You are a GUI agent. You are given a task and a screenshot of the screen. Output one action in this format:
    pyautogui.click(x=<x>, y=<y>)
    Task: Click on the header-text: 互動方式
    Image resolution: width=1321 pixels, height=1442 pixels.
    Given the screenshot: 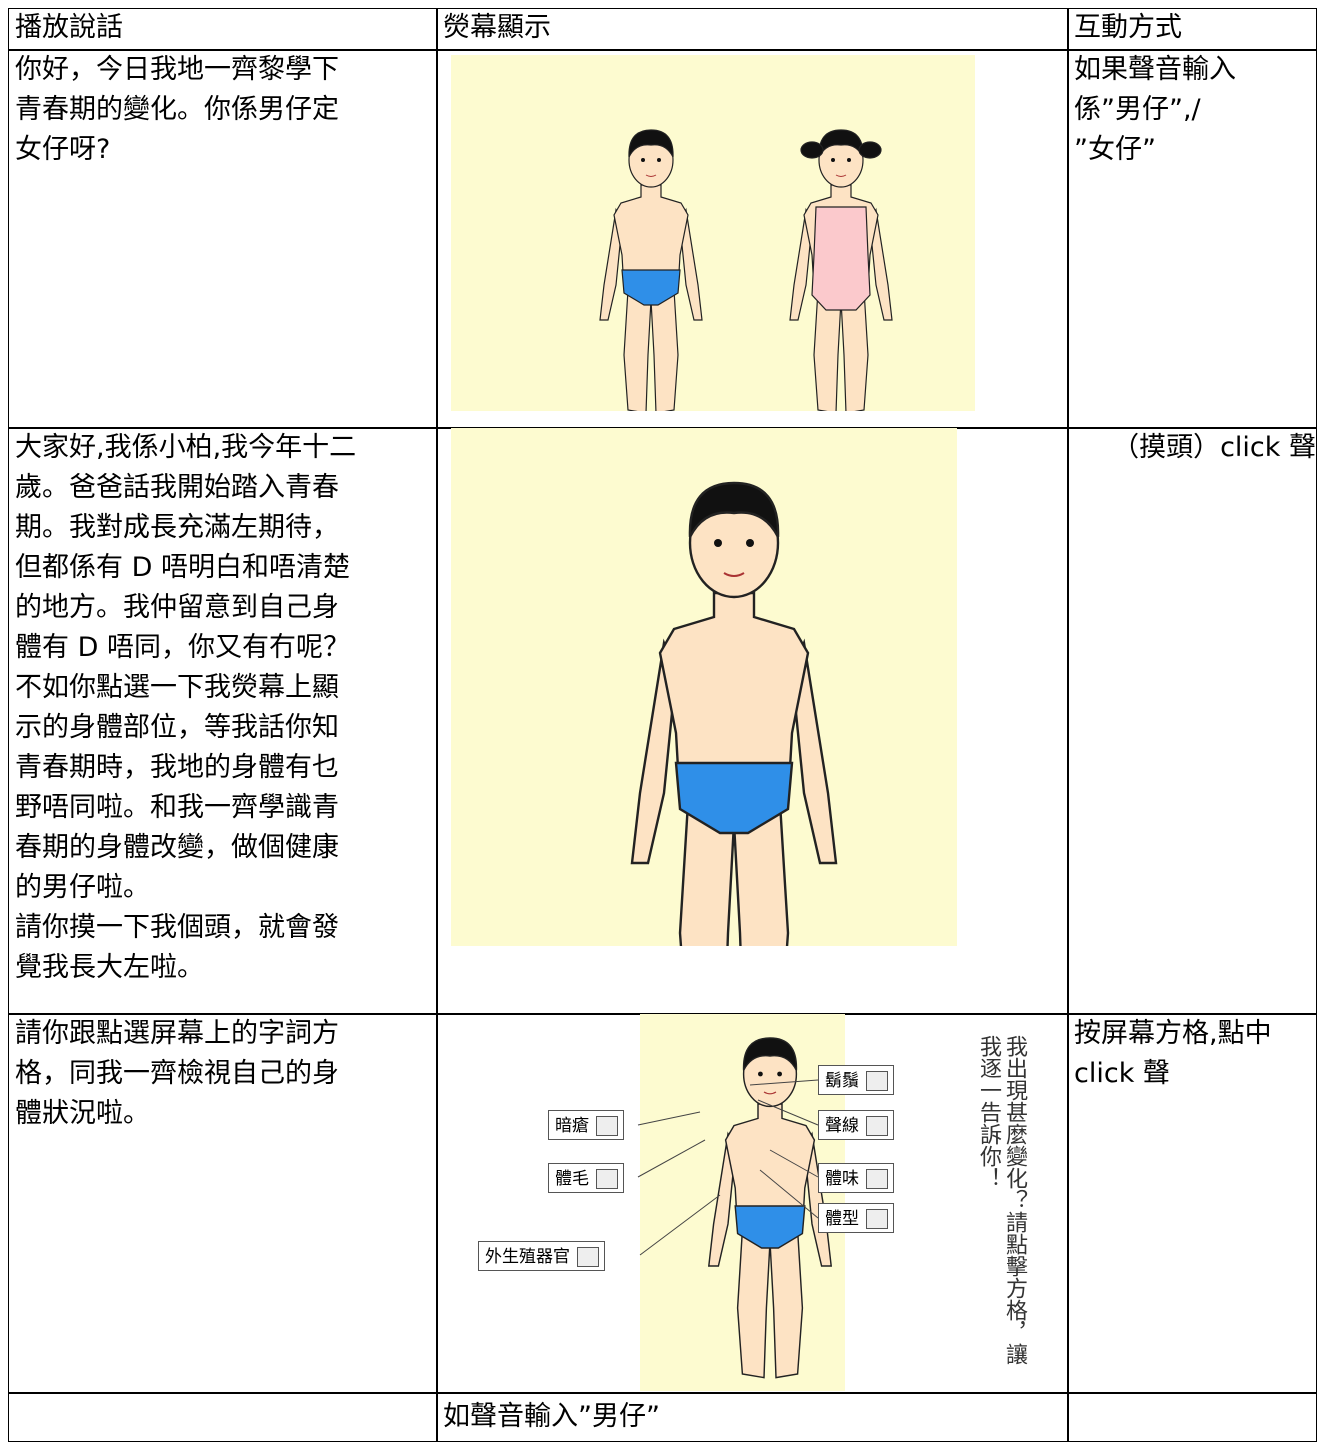 What is the action you would take?
    pyautogui.click(x=1128, y=27)
    